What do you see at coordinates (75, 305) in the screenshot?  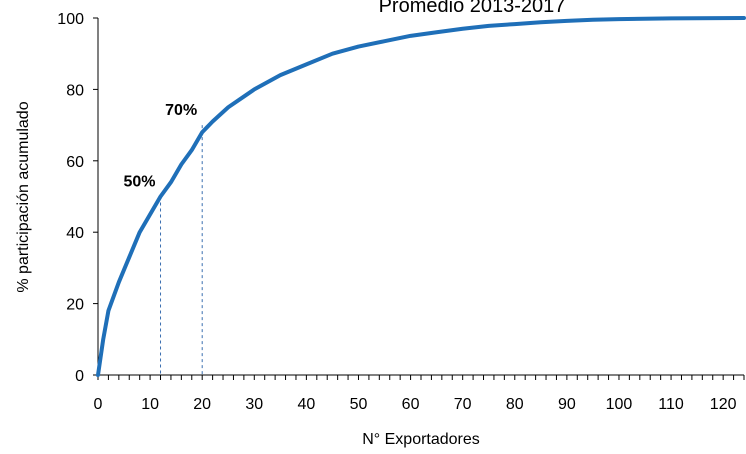 I see `y-tick-label: 20` at bounding box center [75, 305].